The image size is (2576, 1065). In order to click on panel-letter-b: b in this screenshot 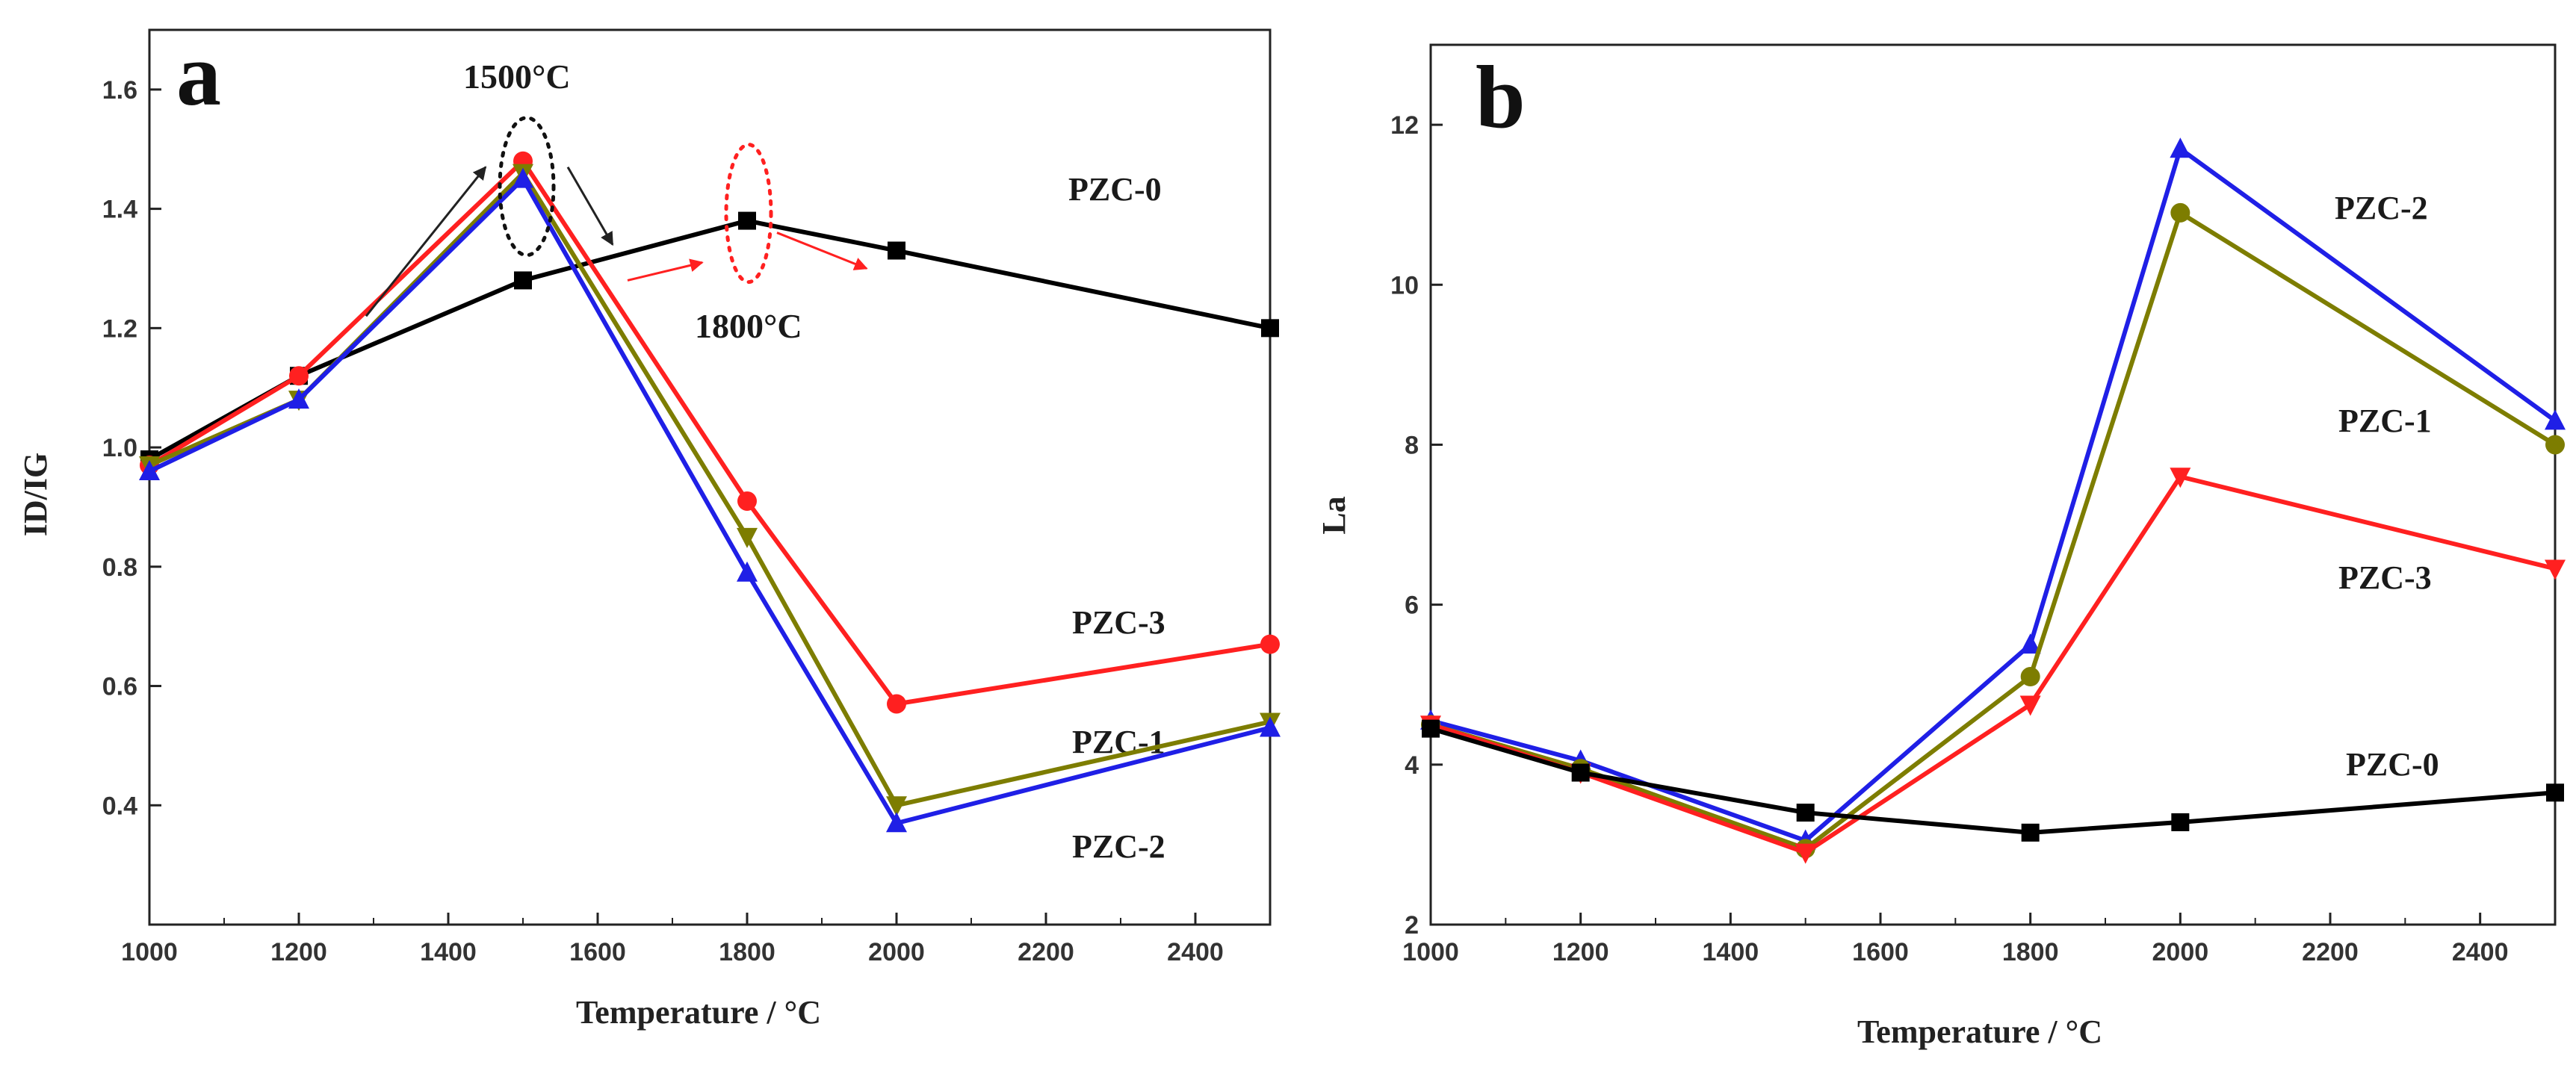, I will do `click(1501, 96)`.